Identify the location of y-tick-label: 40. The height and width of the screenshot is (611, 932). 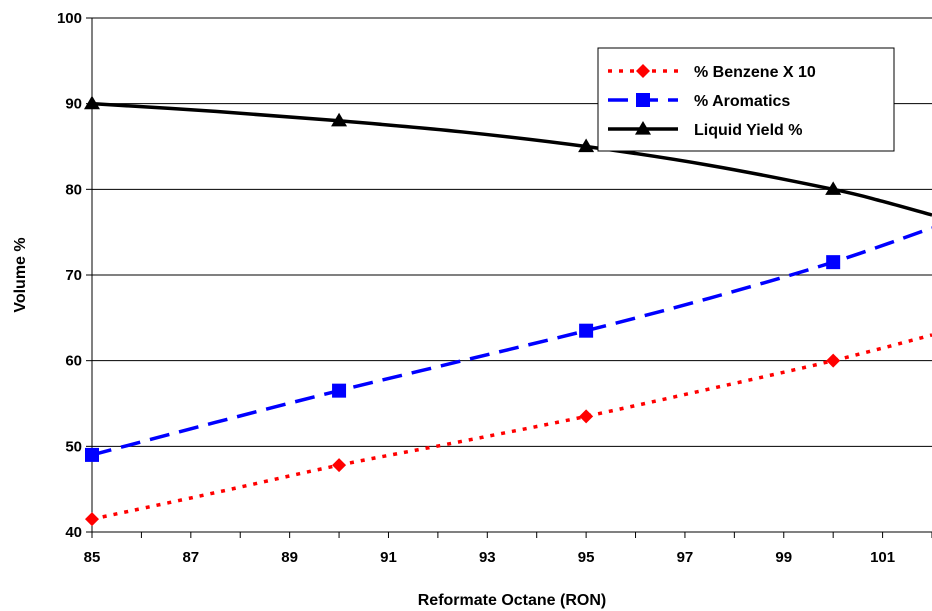
(73, 532).